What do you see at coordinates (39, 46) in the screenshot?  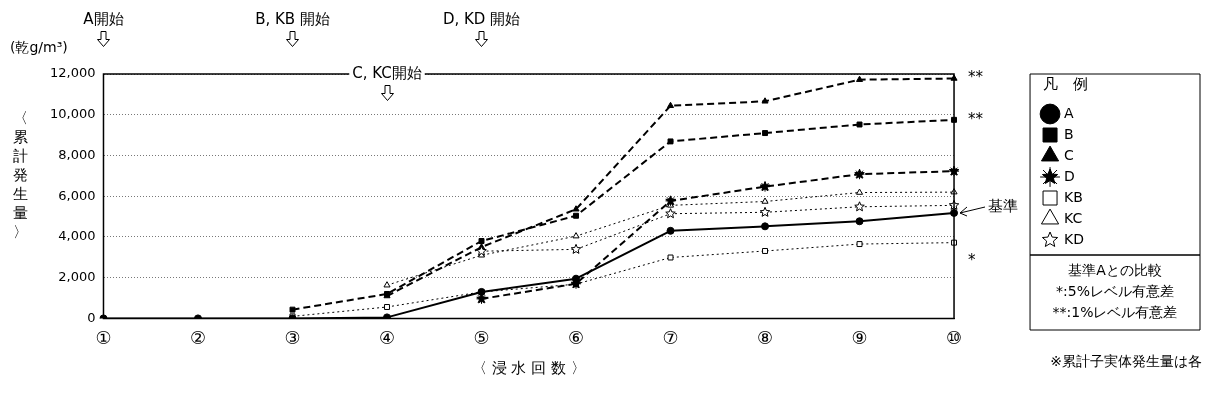 I see `text: (乾g/m³)` at bounding box center [39, 46].